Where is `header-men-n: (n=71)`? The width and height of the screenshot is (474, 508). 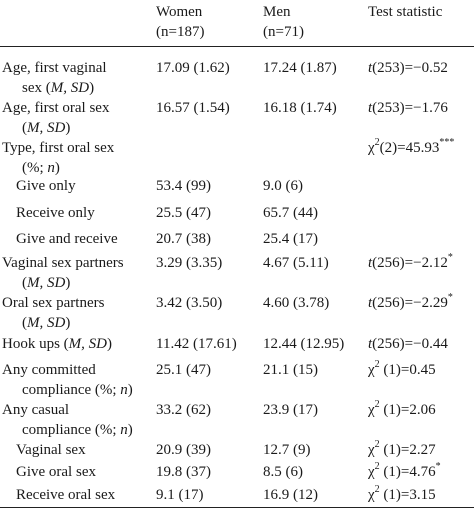 header-men-n: (n=71) is located at coordinates (283, 32).